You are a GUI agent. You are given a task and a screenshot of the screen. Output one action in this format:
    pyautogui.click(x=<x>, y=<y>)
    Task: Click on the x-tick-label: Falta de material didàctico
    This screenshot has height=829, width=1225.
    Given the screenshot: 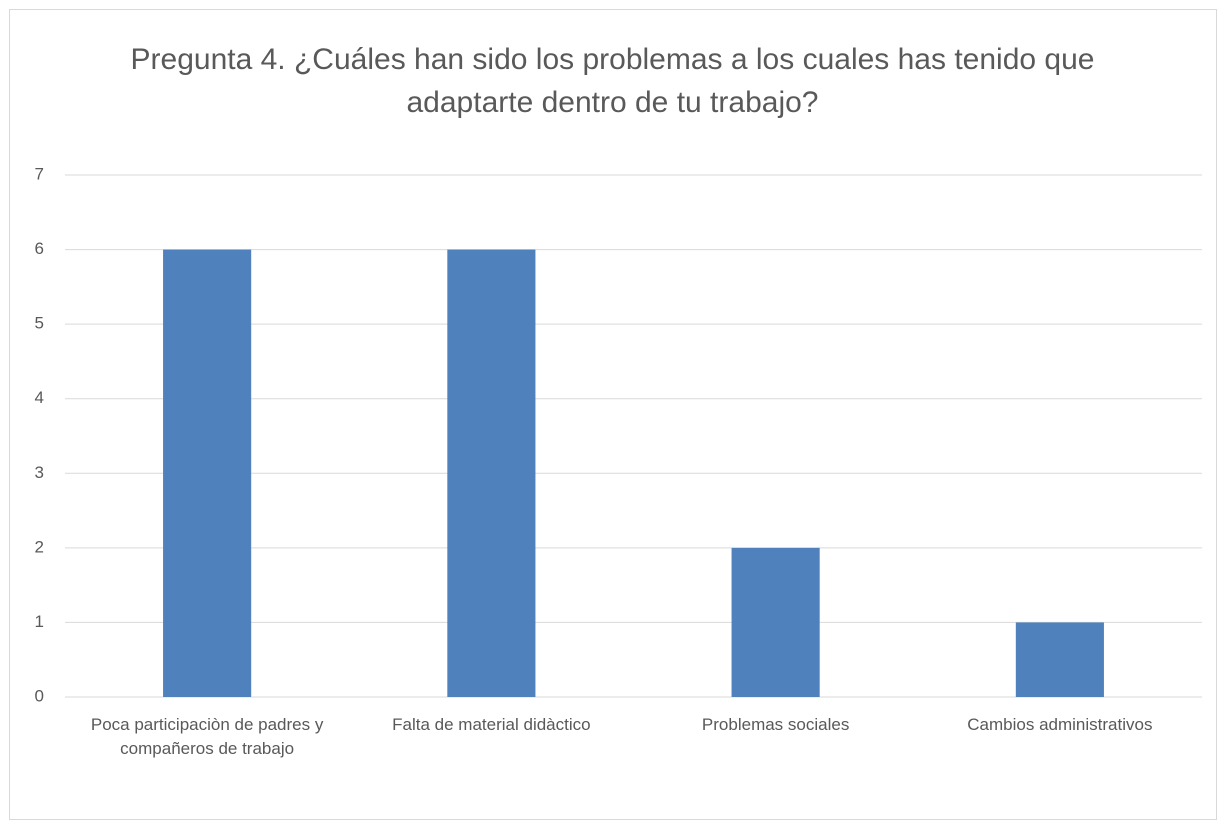 What is the action you would take?
    pyautogui.click(x=491, y=724)
    